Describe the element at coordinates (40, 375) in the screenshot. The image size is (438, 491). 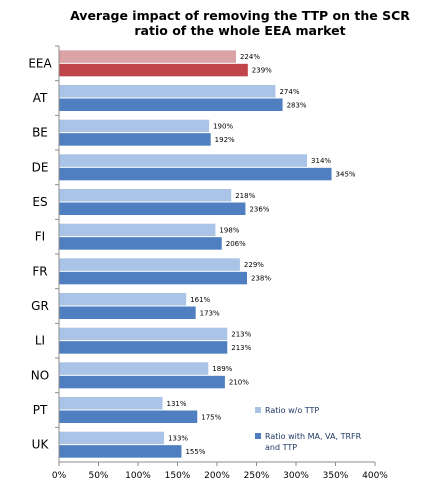
I see `category-label: NO` at that location.